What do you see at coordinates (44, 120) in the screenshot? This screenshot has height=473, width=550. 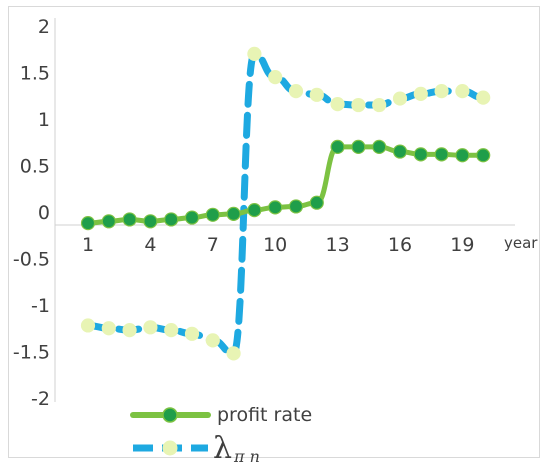 I see `y-tick-label: 1` at bounding box center [44, 120].